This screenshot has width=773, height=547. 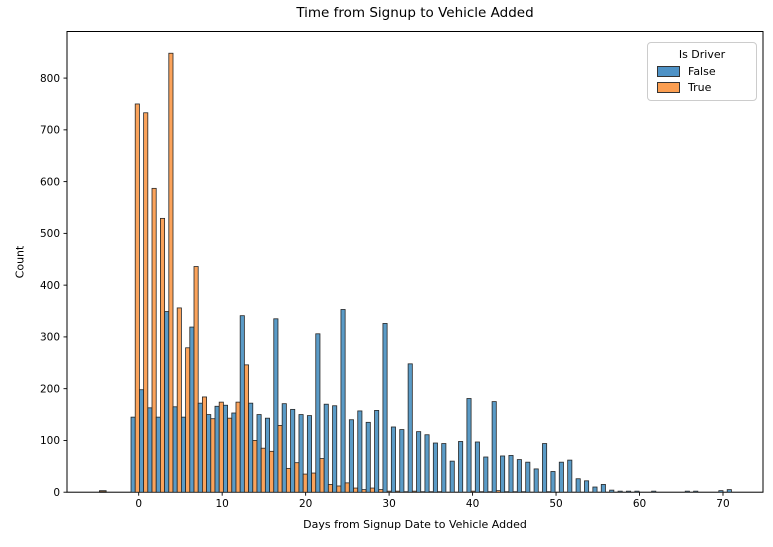 What do you see at coordinates (154, 340) in the screenshot?
I see `bar-true-day2` at bounding box center [154, 340].